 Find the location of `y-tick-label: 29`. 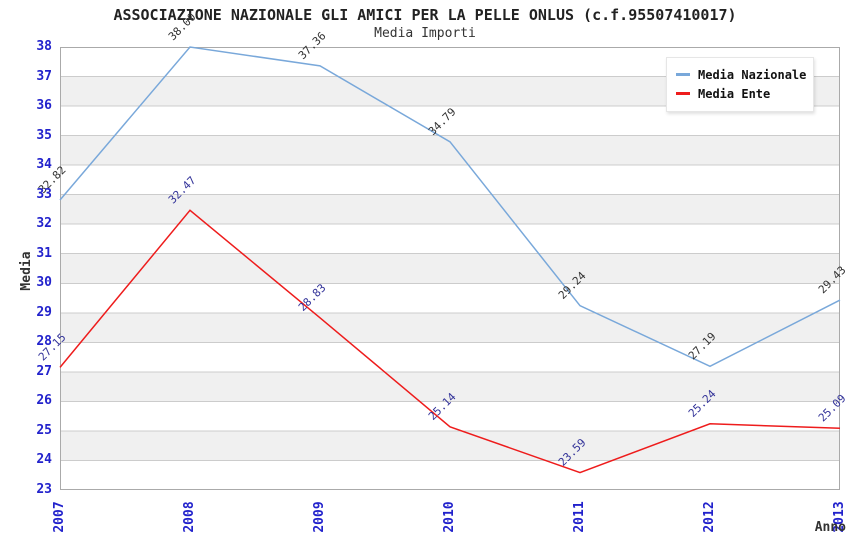

y-tick-label: 29 is located at coordinates (44, 312).